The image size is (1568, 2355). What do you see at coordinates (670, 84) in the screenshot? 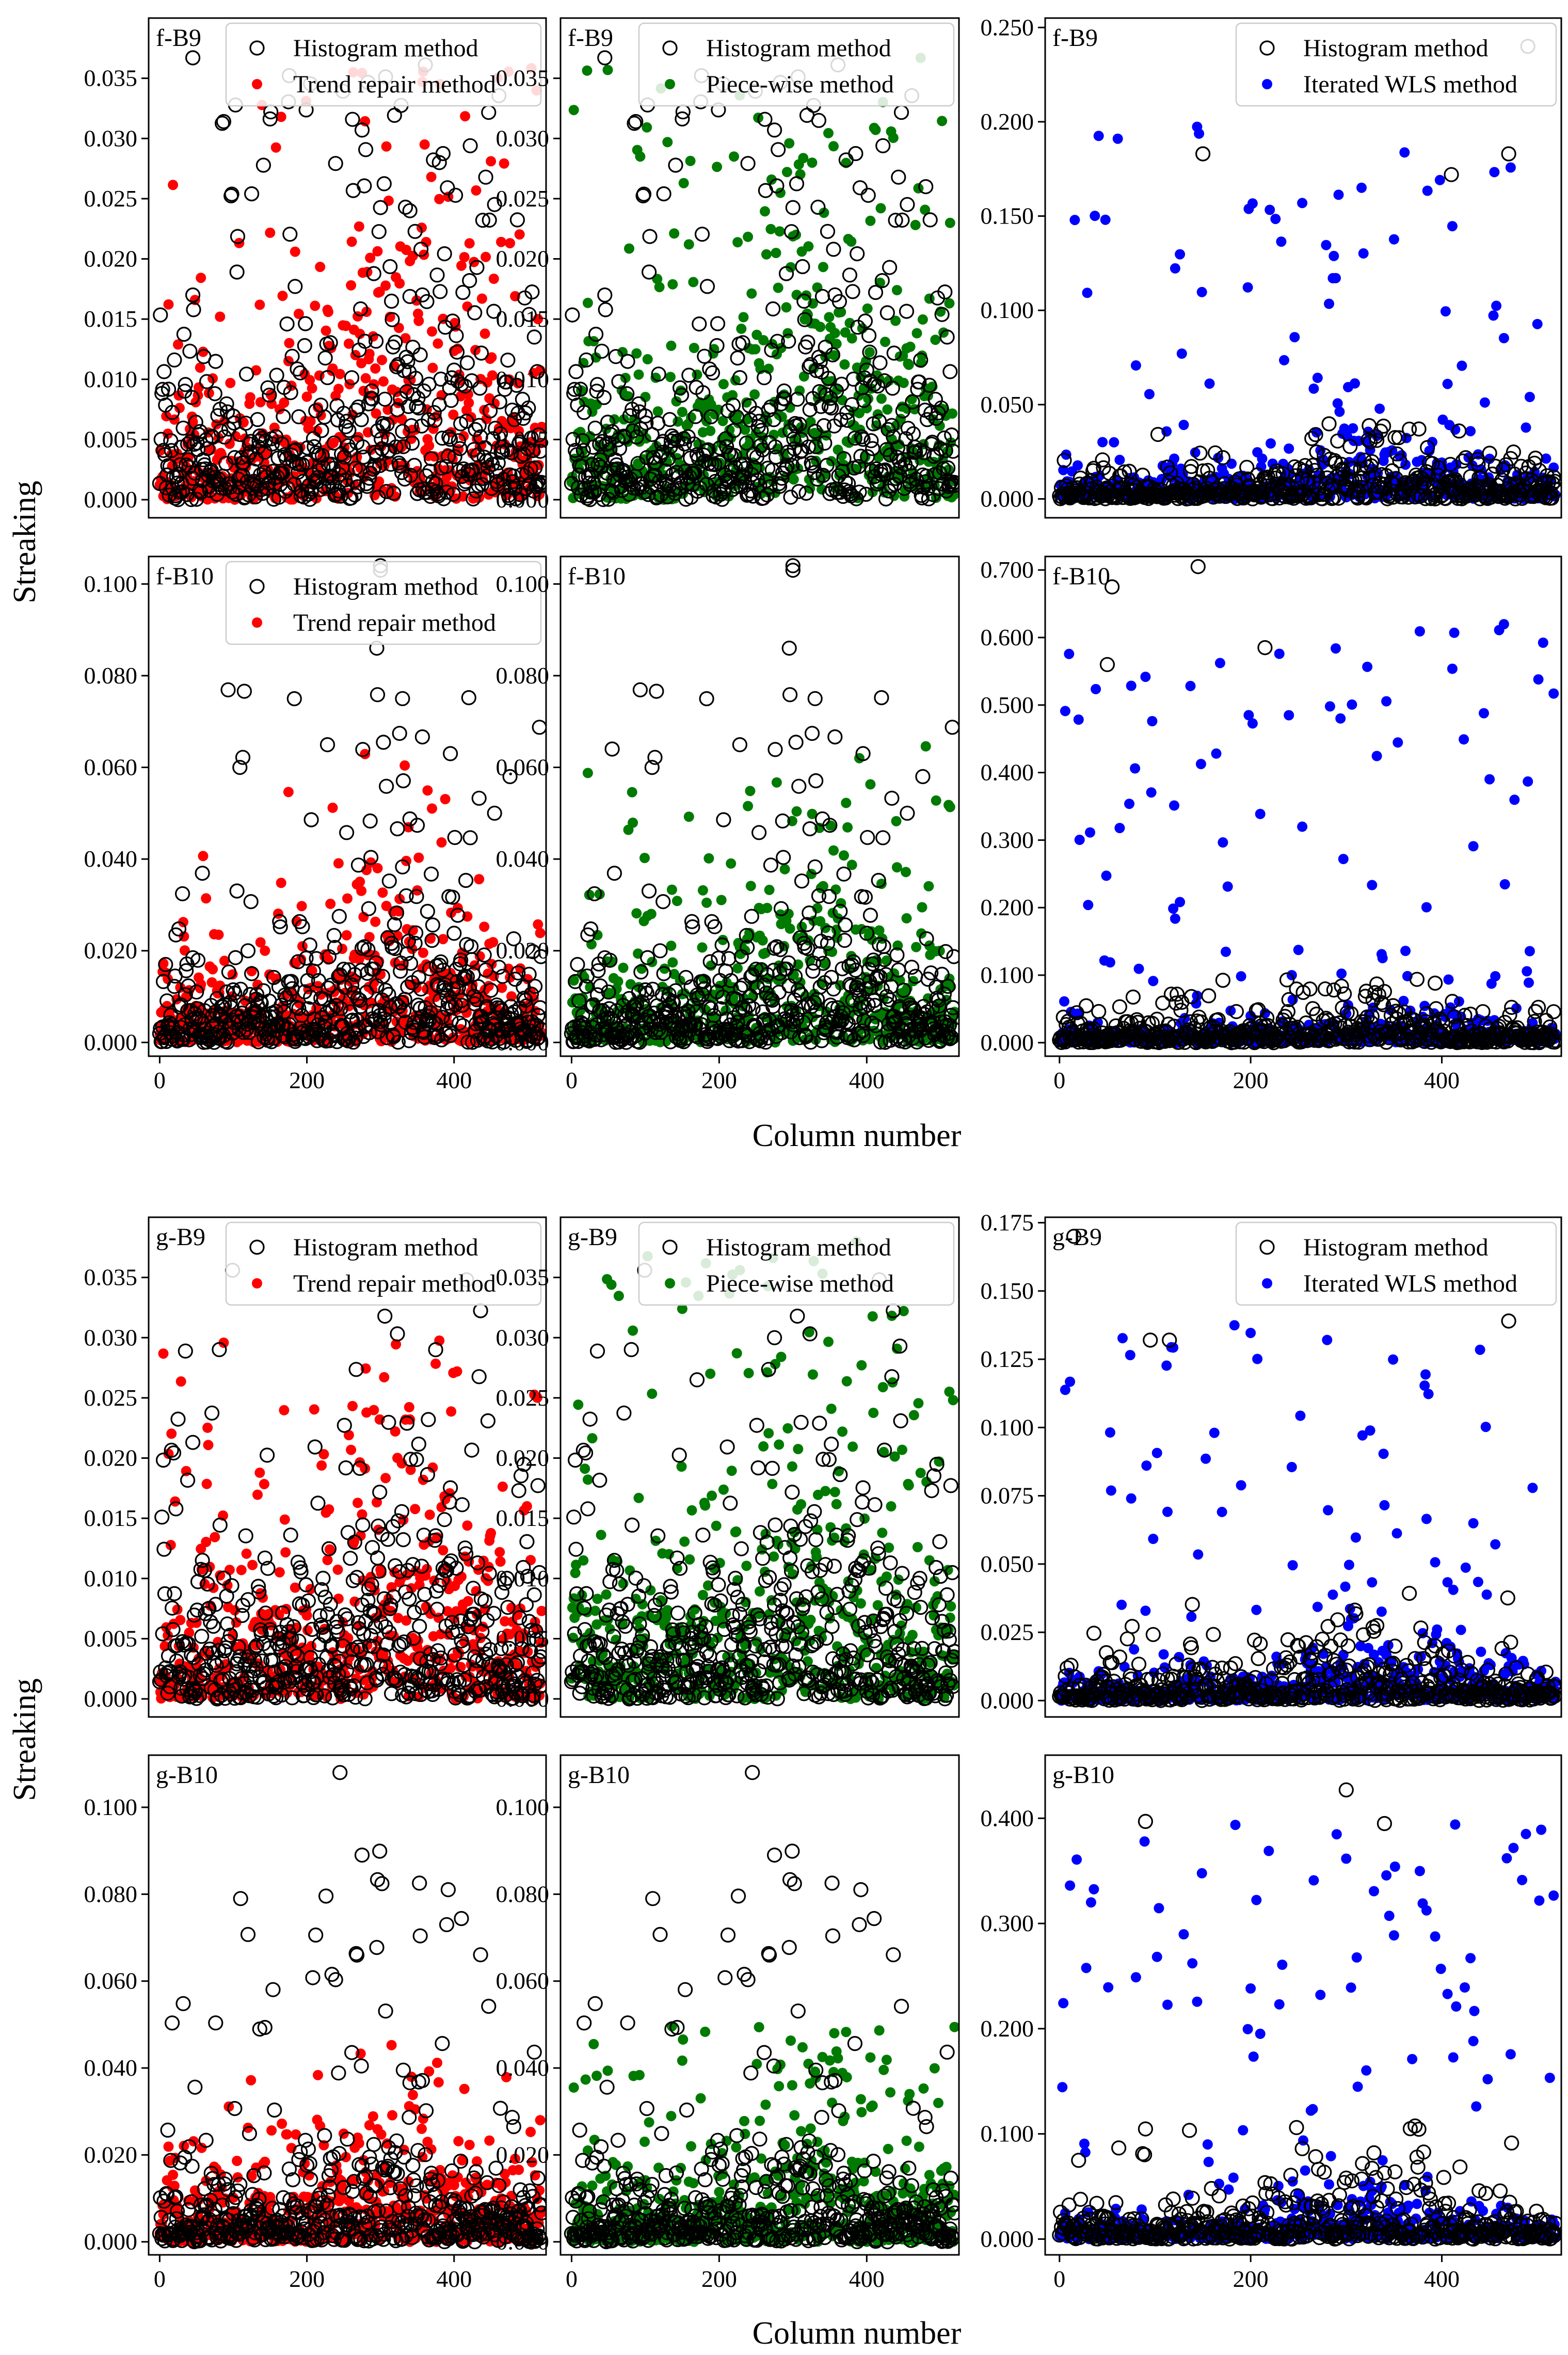
I see `legend-marker-method` at bounding box center [670, 84].